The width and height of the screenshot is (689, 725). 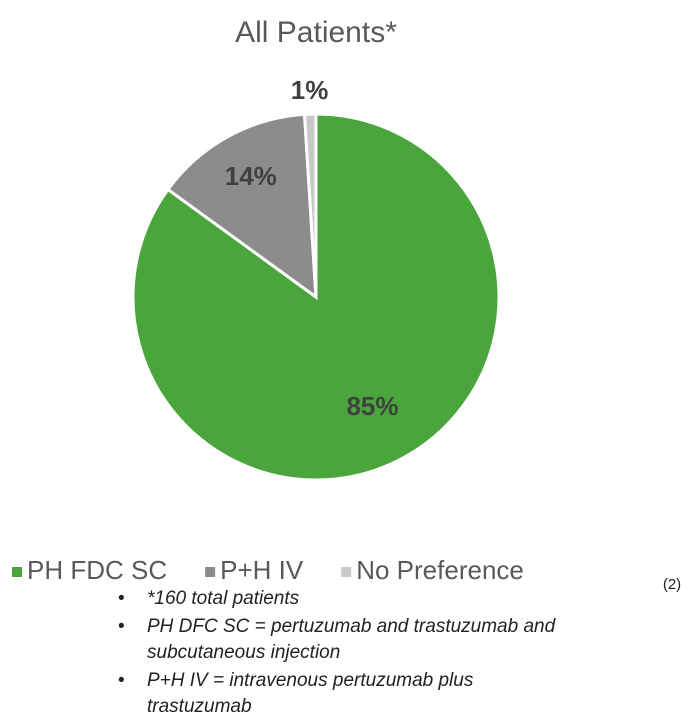 What do you see at coordinates (372, 406) in the screenshot?
I see `data-label: 85%` at bounding box center [372, 406].